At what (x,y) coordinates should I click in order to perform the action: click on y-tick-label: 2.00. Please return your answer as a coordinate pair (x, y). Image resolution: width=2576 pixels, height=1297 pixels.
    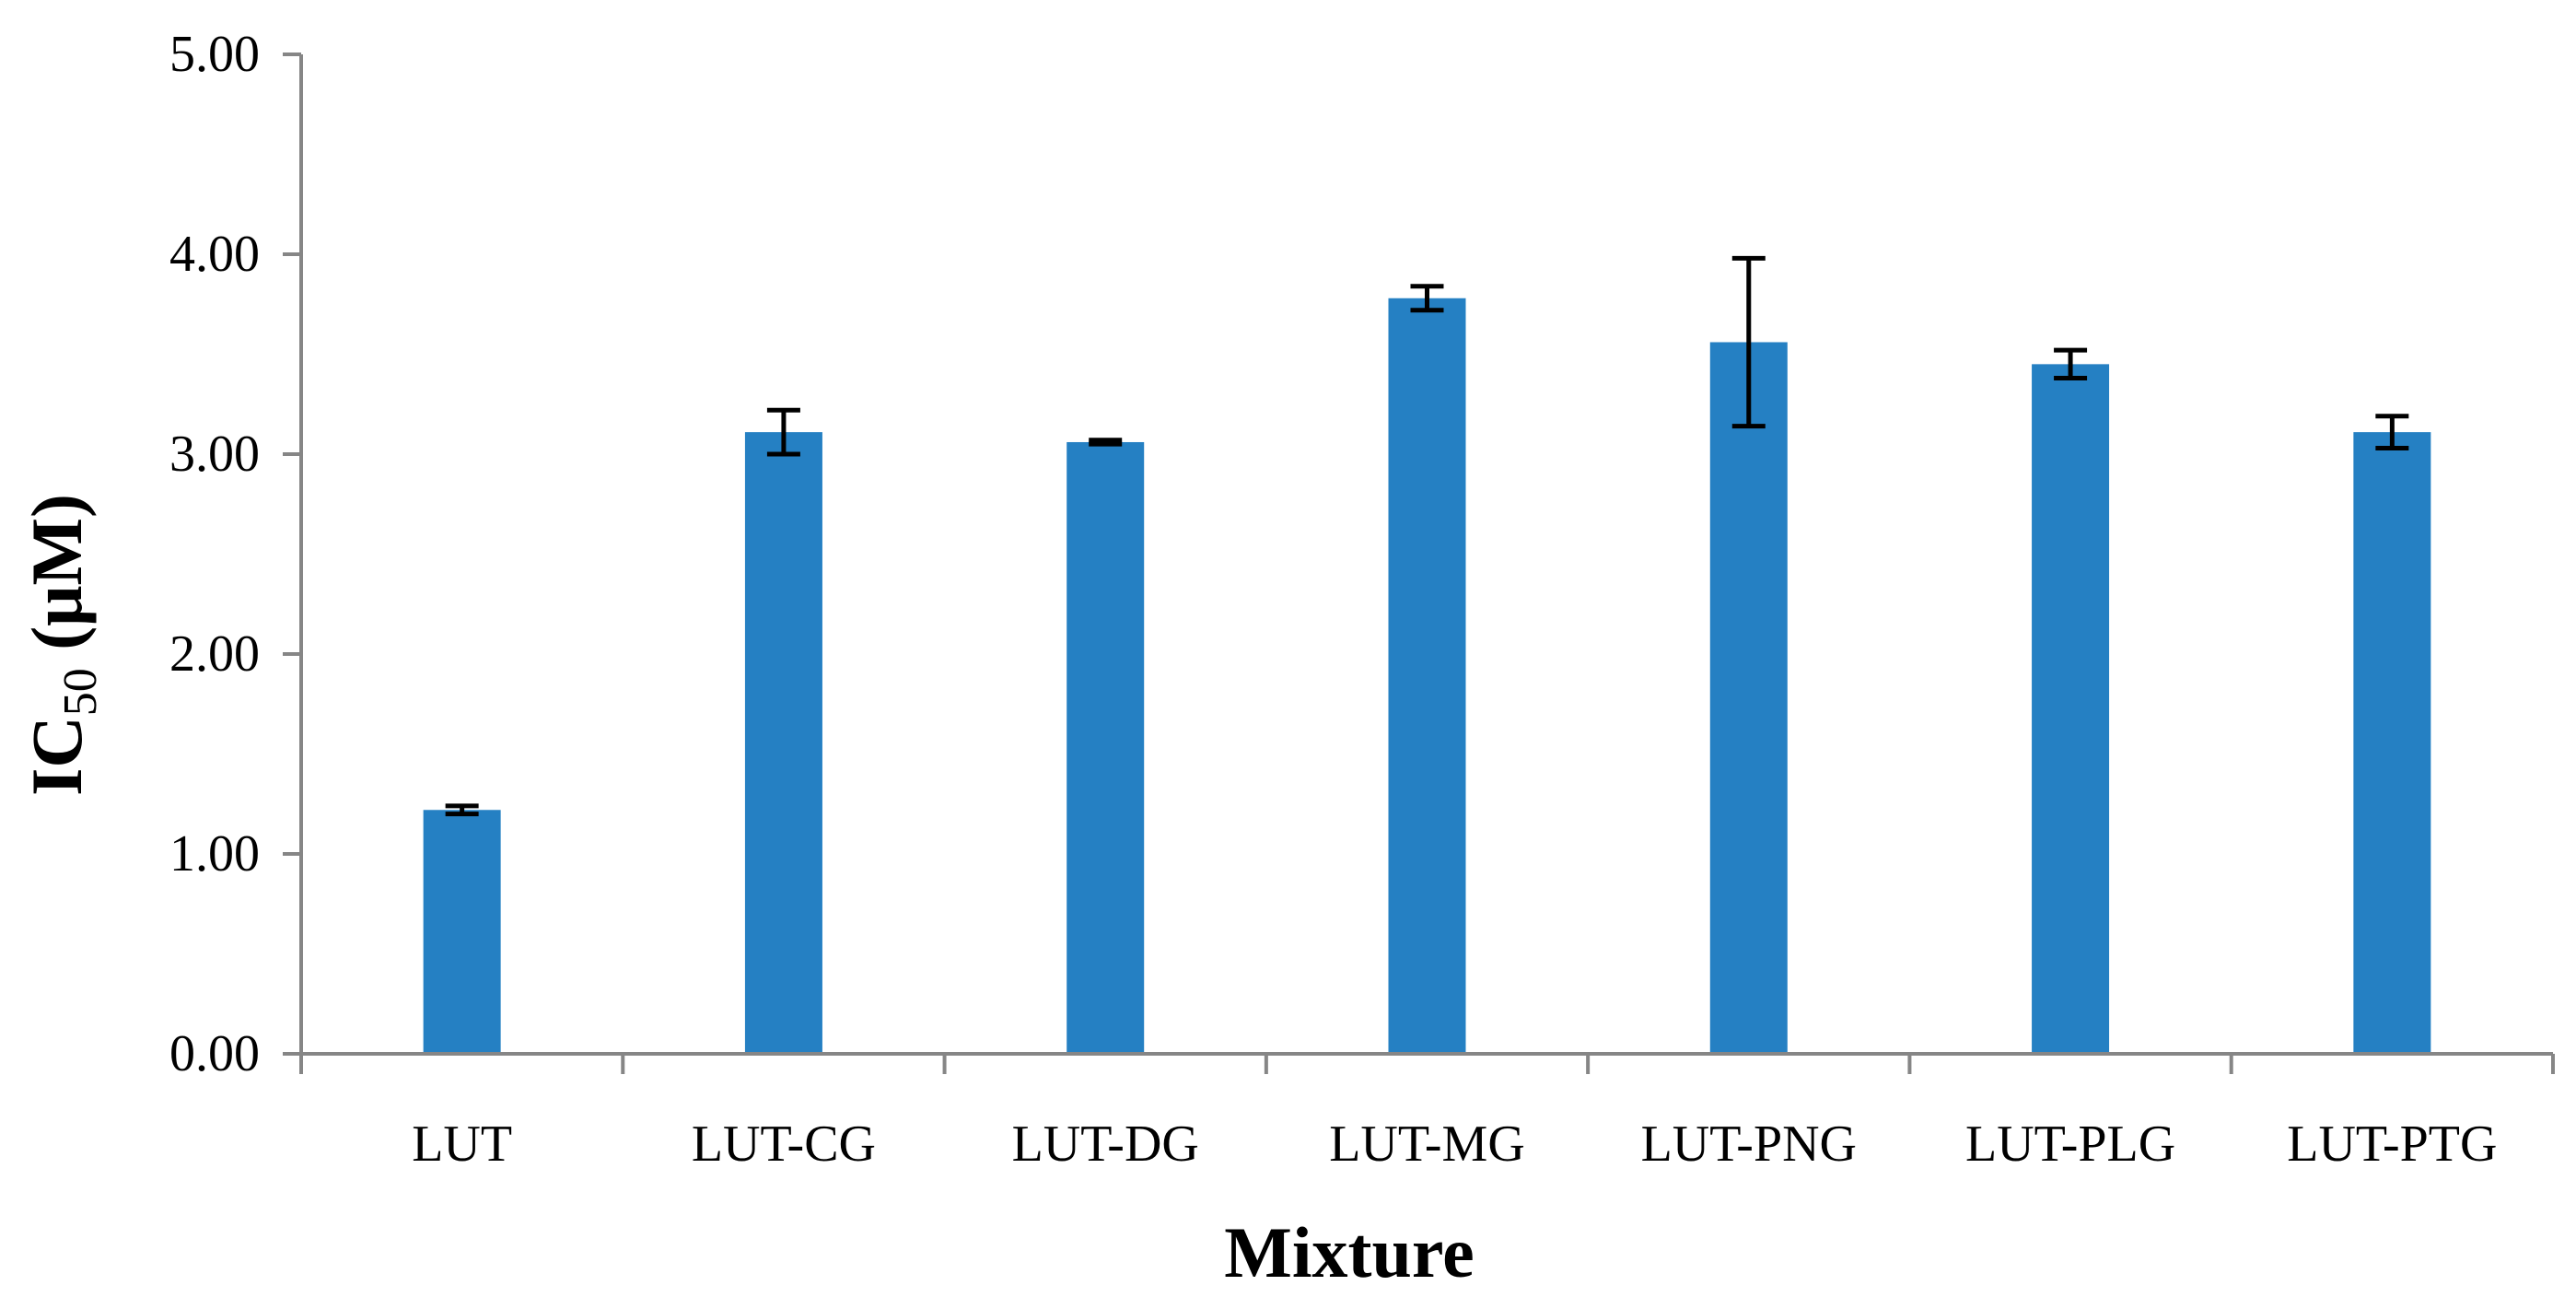
    Looking at the image, I should click on (214, 654).